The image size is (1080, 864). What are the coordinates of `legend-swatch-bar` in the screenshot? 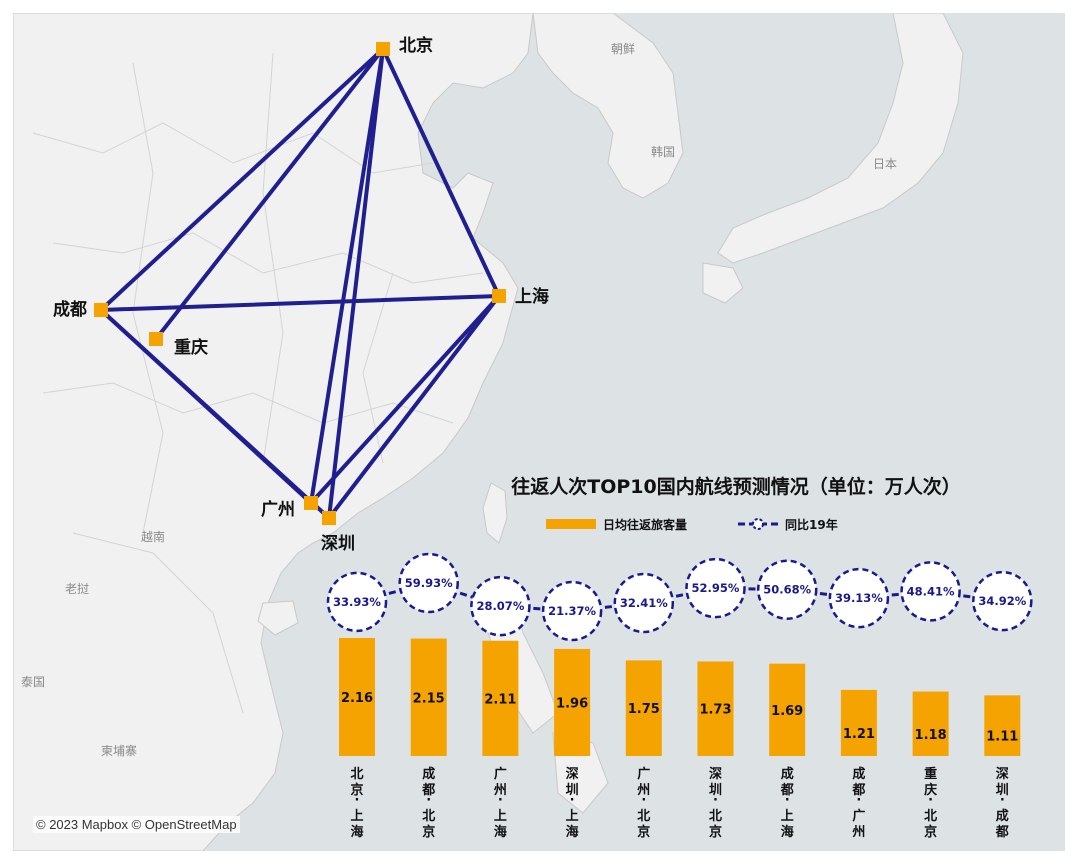 It's located at (571, 524).